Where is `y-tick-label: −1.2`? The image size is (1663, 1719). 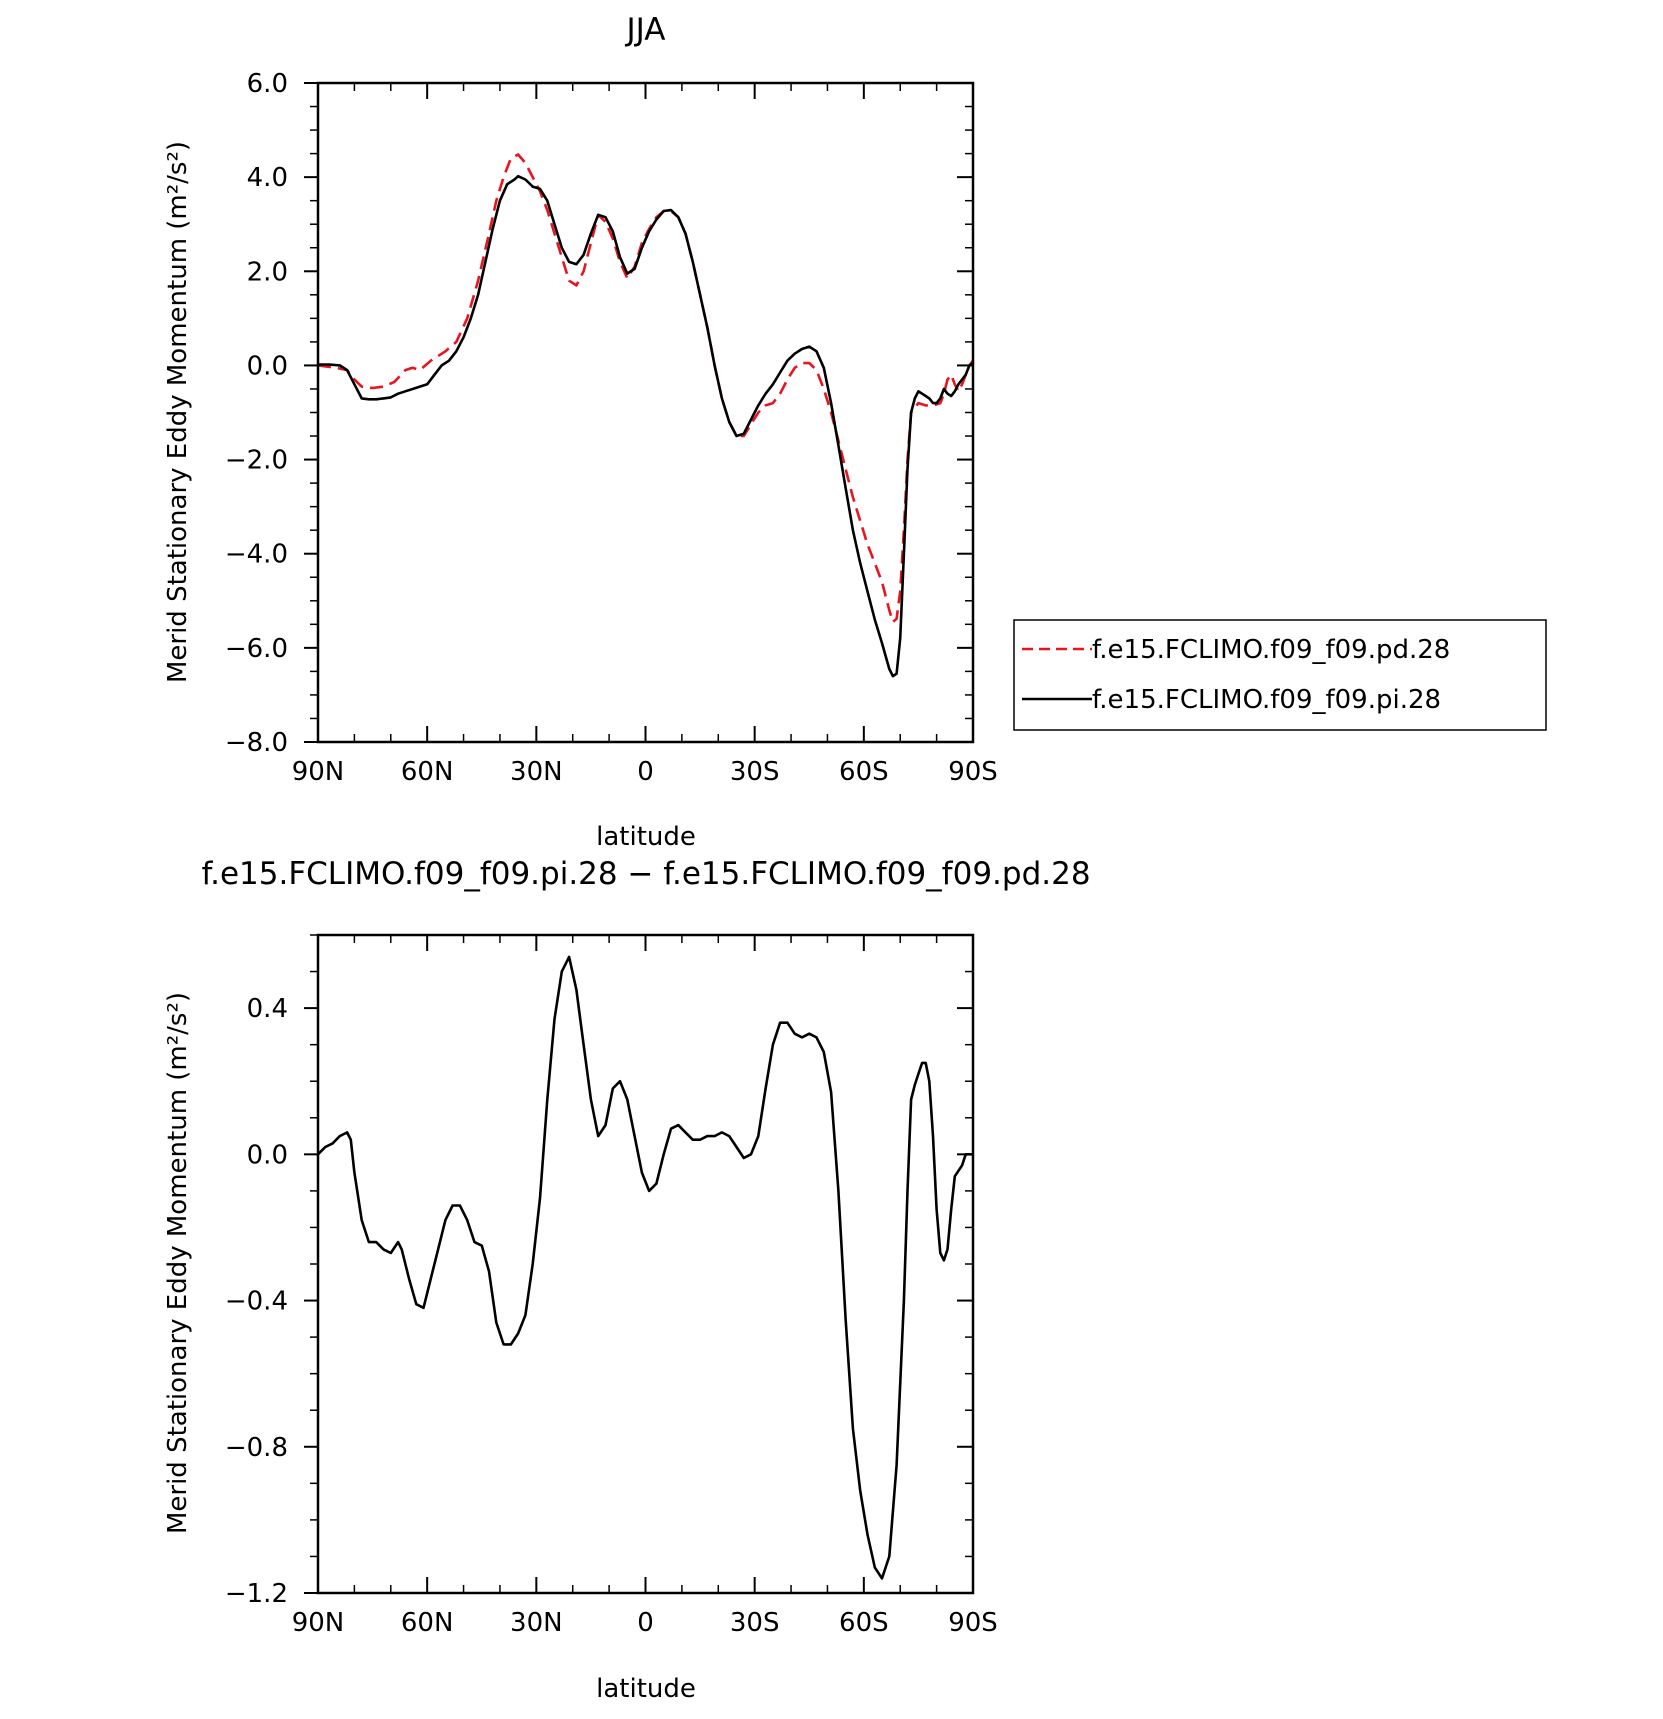
y-tick-label: −1.2 is located at coordinates (256, 1594).